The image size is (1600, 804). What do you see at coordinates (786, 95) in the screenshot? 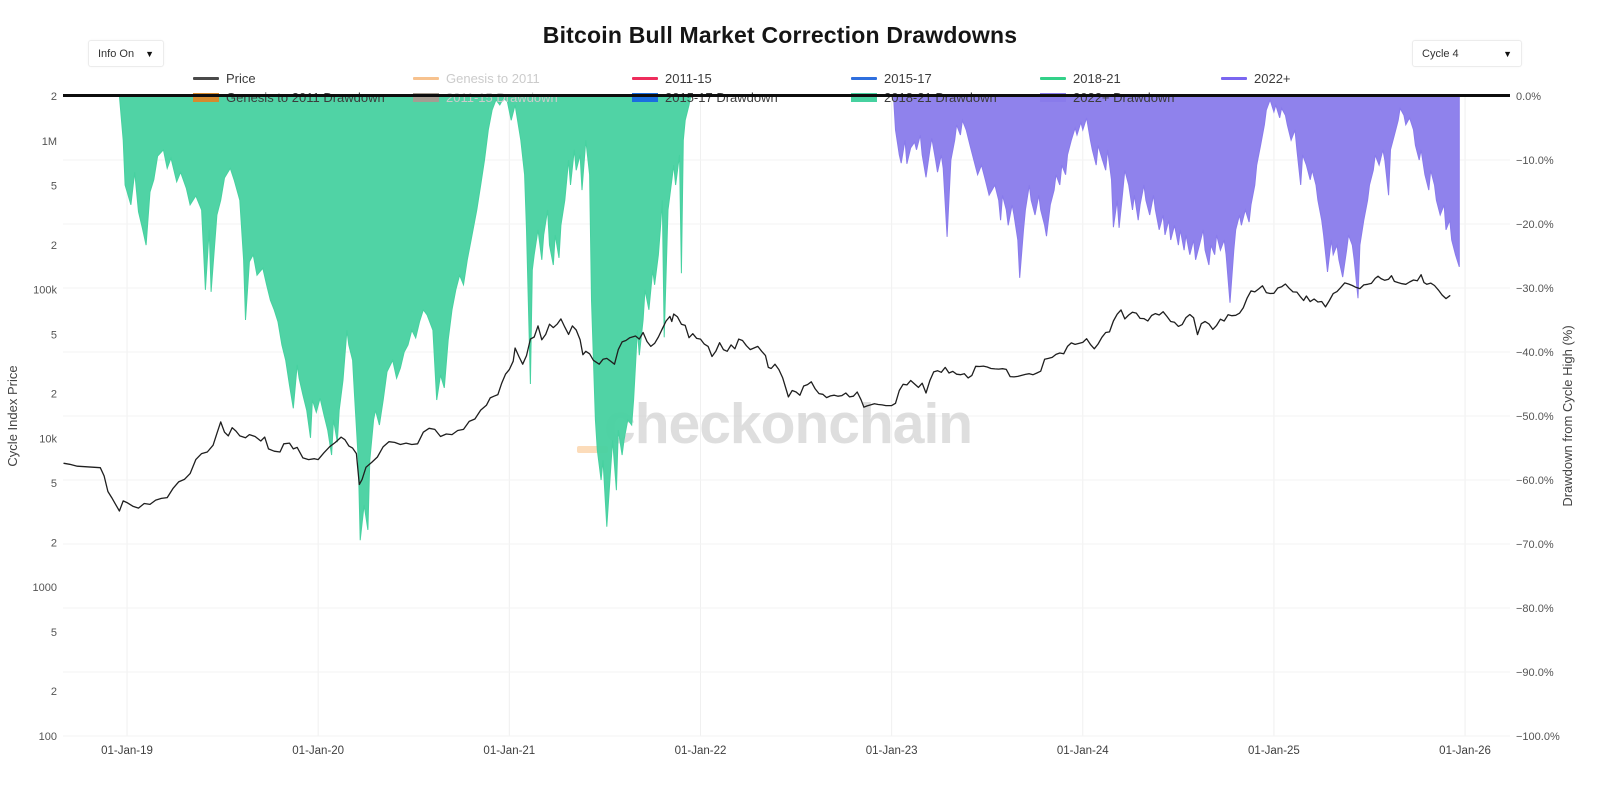
I see `zero-drawdown-baseline` at bounding box center [786, 95].